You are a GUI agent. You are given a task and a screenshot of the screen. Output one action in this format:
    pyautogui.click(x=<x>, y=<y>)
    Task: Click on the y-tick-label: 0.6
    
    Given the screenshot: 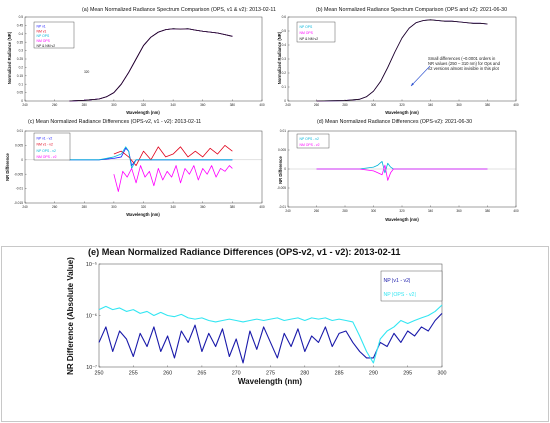 What is the action you would take?
    pyautogui.click(x=284, y=17)
    